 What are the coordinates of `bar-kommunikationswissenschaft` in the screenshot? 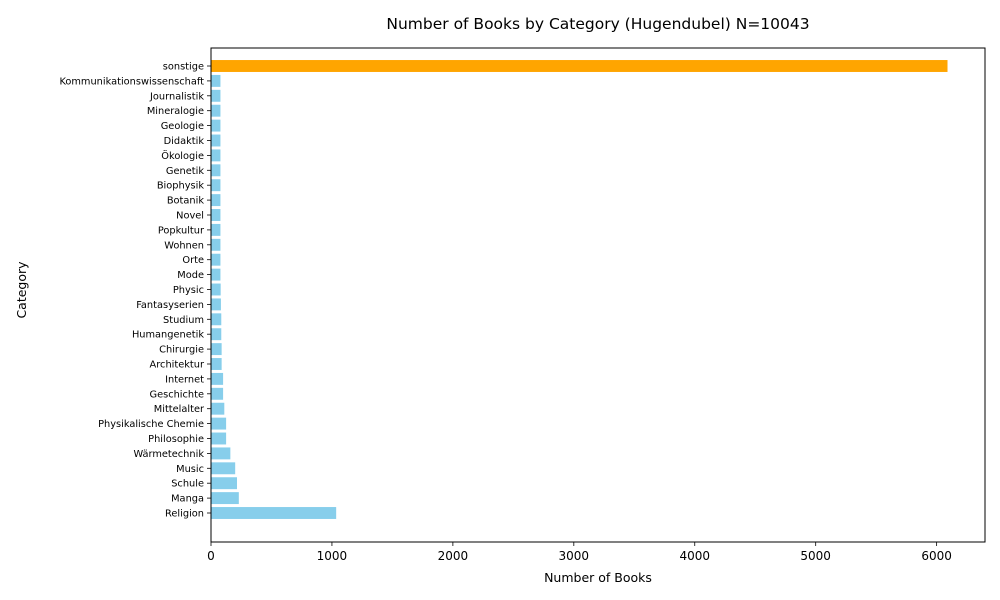 It's located at (216, 80).